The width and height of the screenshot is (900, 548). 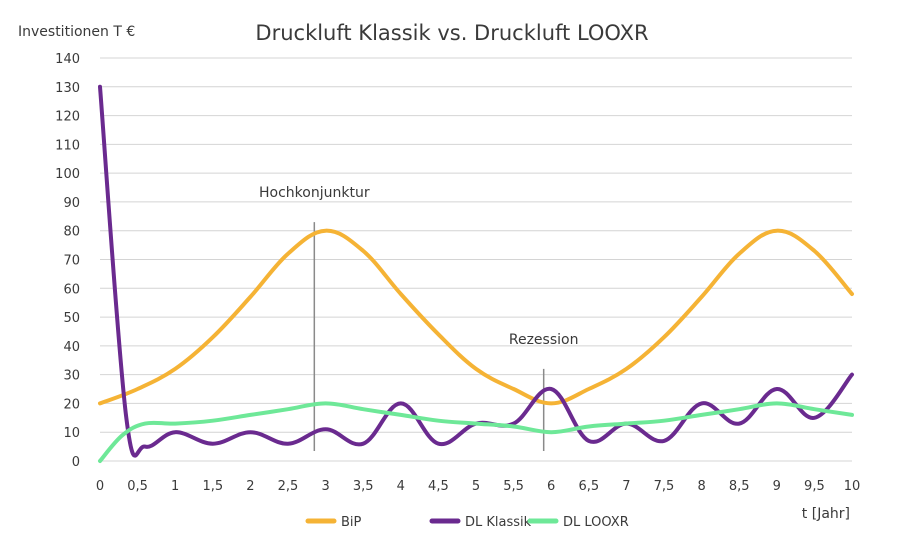 I want to click on legend-label: BiP, so click(x=351, y=522).